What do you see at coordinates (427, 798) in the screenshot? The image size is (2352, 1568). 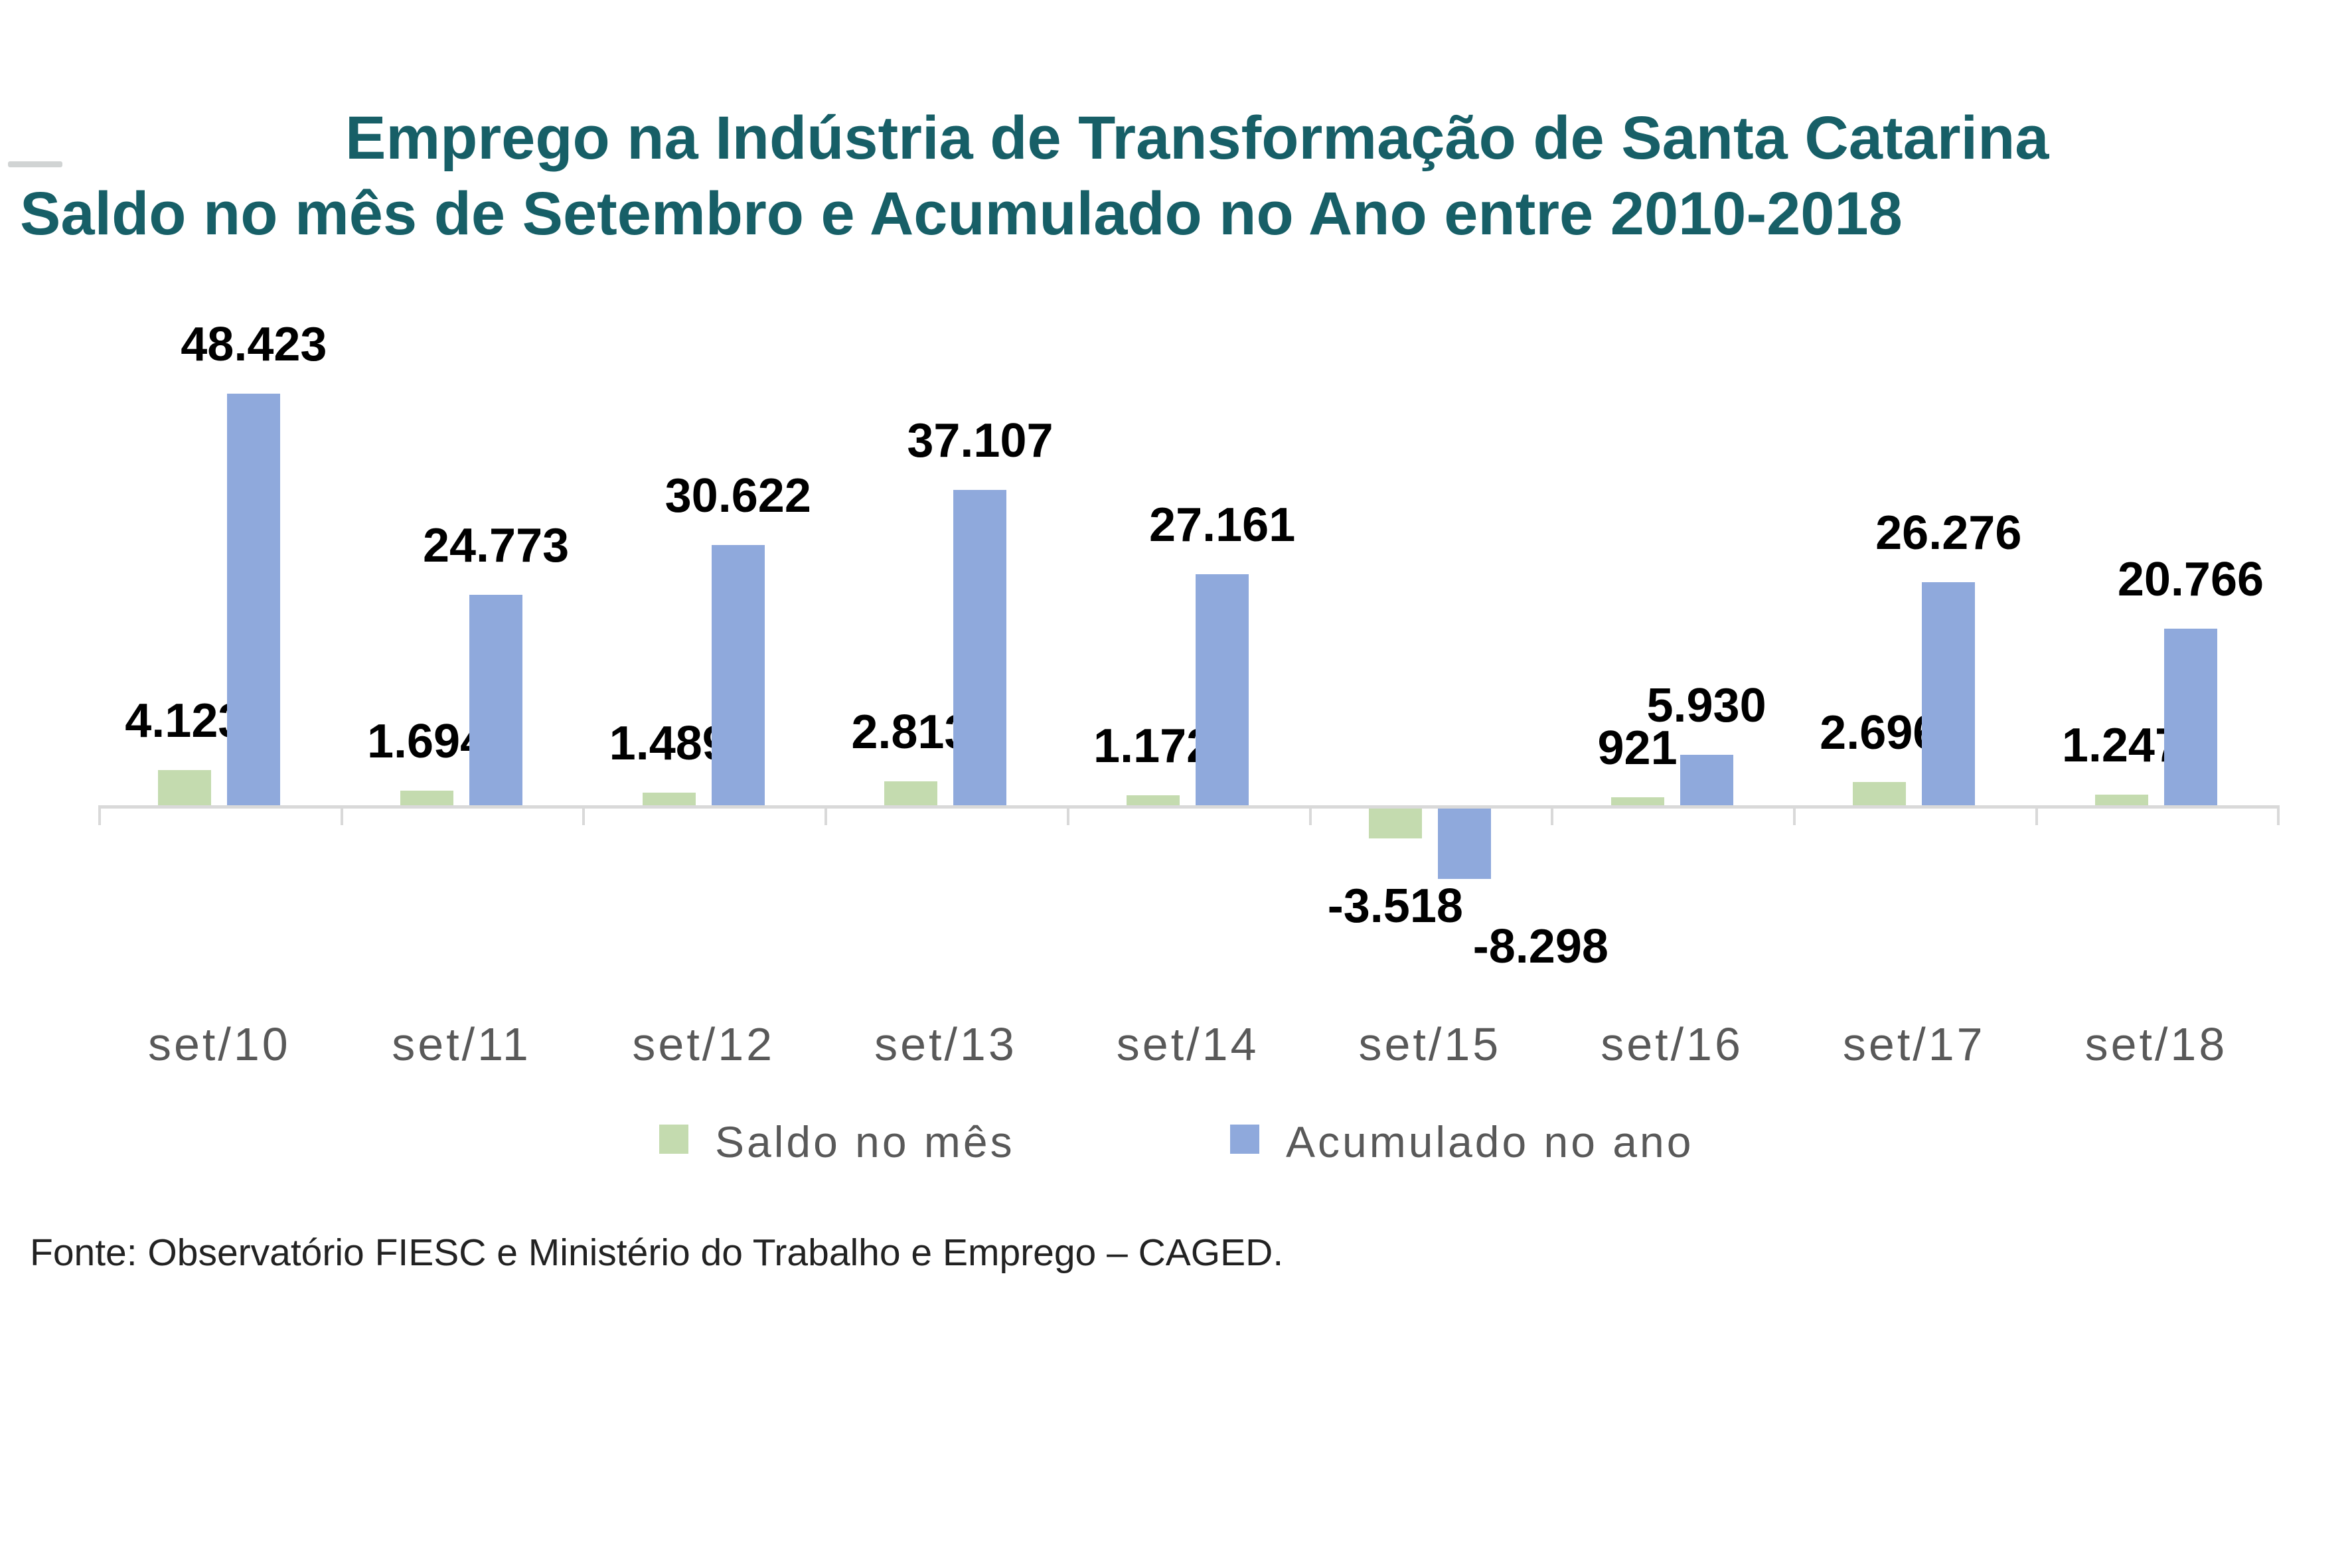 I see `bar-saldo-set/11` at bounding box center [427, 798].